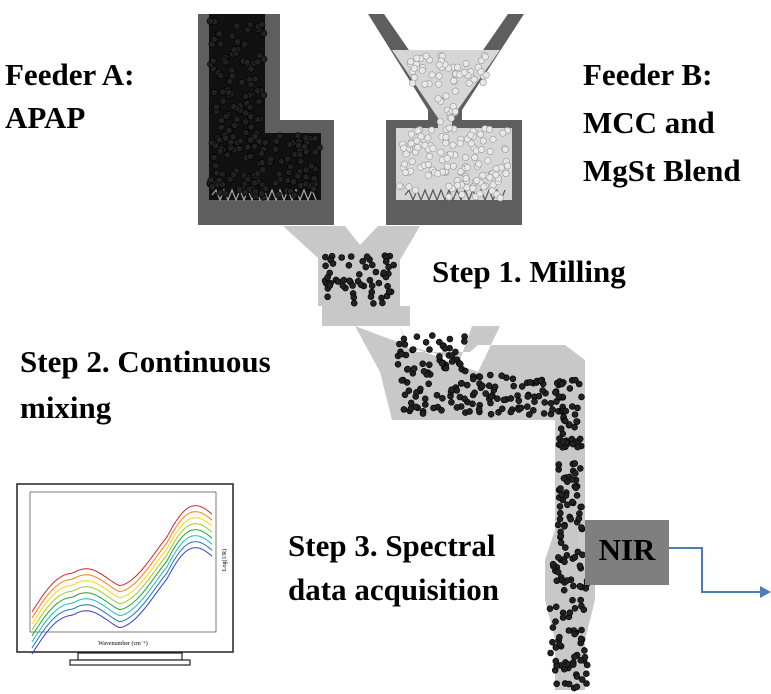 The width and height of the screenshot is (771, 694). I want to click on step-label: mixing, so click(66, 407).